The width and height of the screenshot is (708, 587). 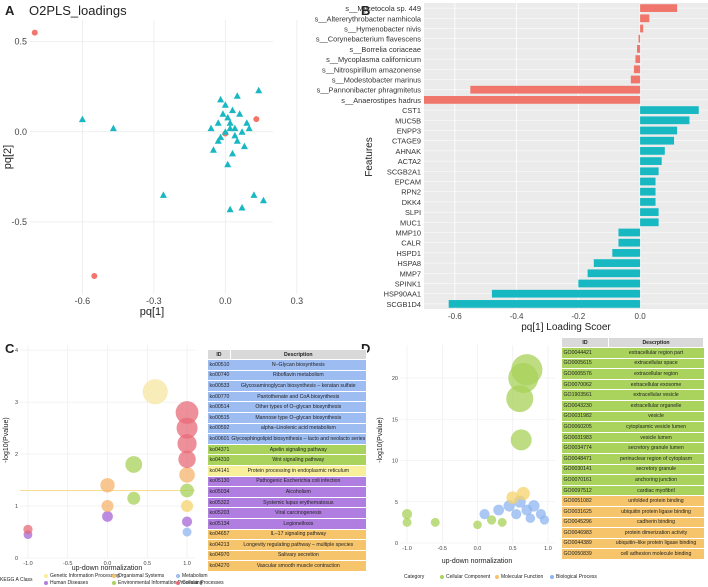 I want to click on panel-b-category-label: HSPD1, so click(x=408, y=253).